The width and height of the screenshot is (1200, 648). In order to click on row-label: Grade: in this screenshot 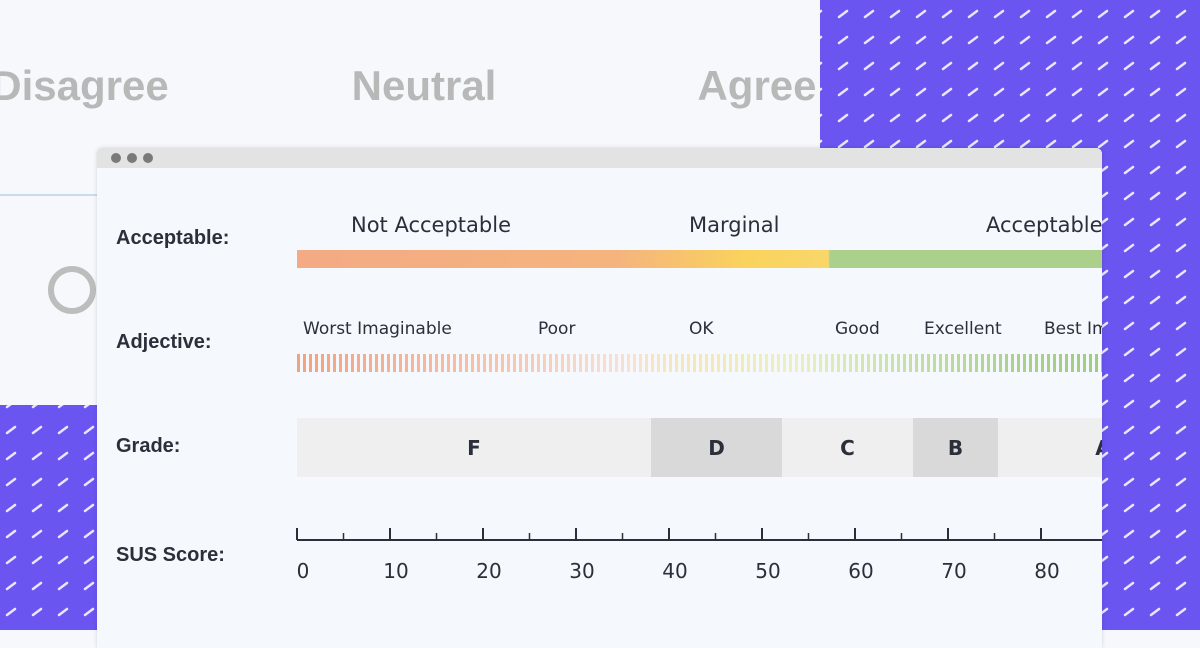, I will do `click(148, 446)`.